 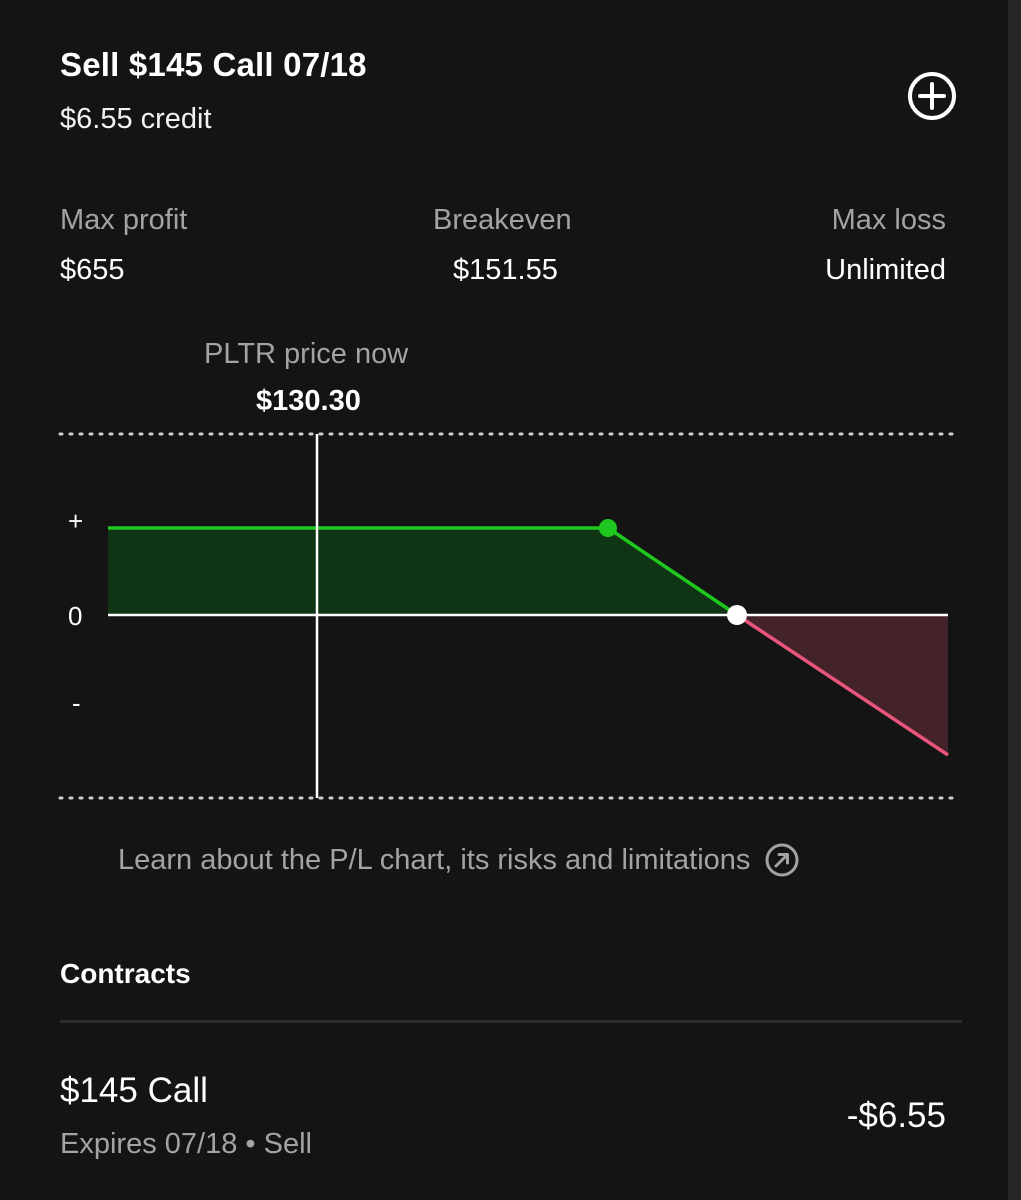 What do you see at coordinates (76, 703) in the screenshot?
I see `y-tick-minus: -` at bounding box center [76, 703].